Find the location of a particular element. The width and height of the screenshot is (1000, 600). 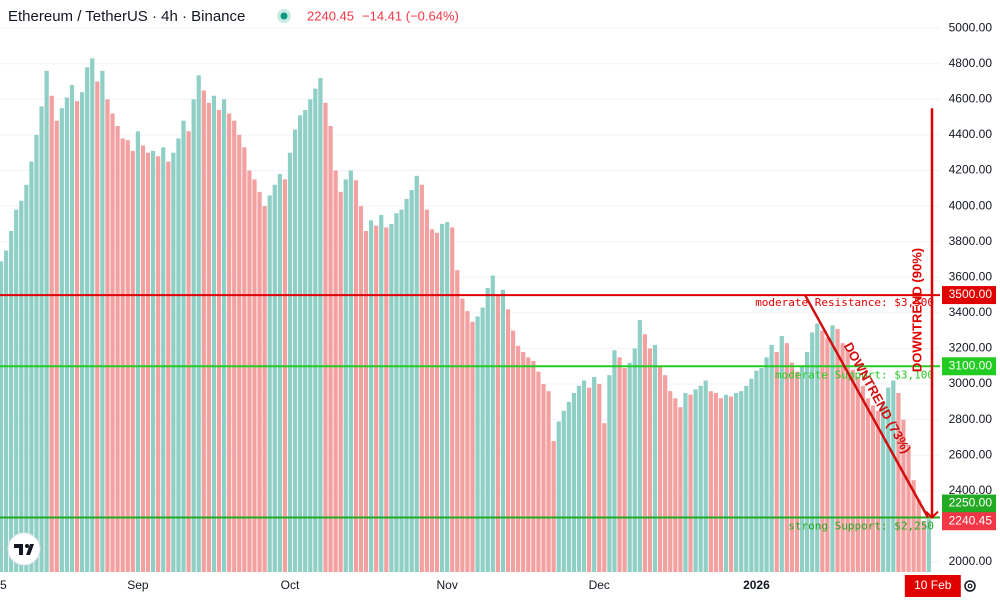

x-cursor-box is located at coordinates (932, 586).